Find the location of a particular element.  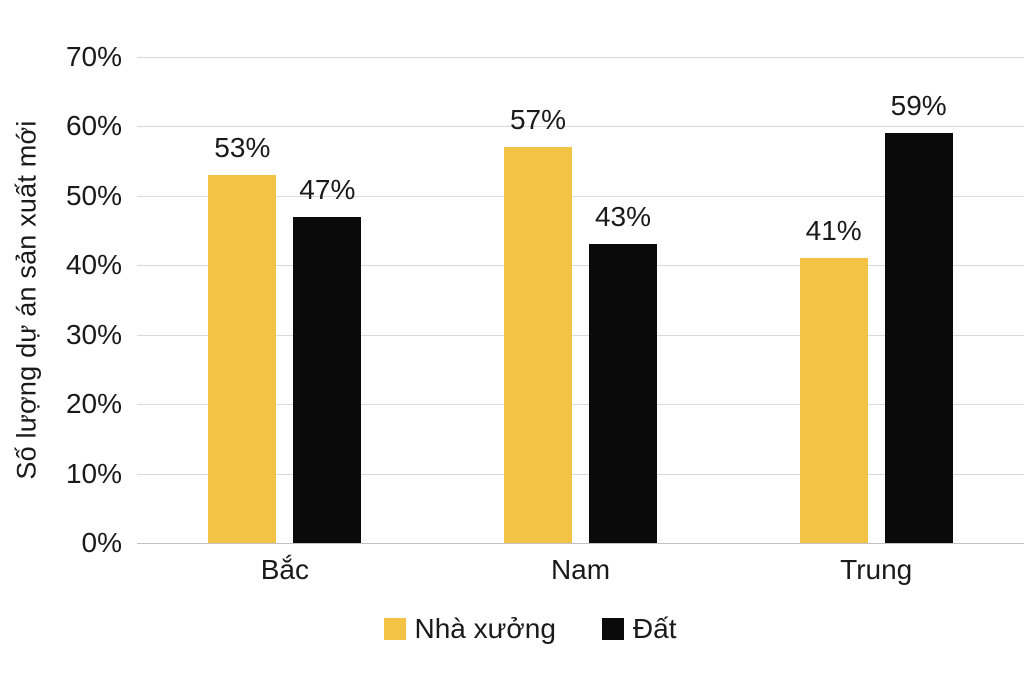

y-tick-label: 30% is located at coordinates (93, 334).